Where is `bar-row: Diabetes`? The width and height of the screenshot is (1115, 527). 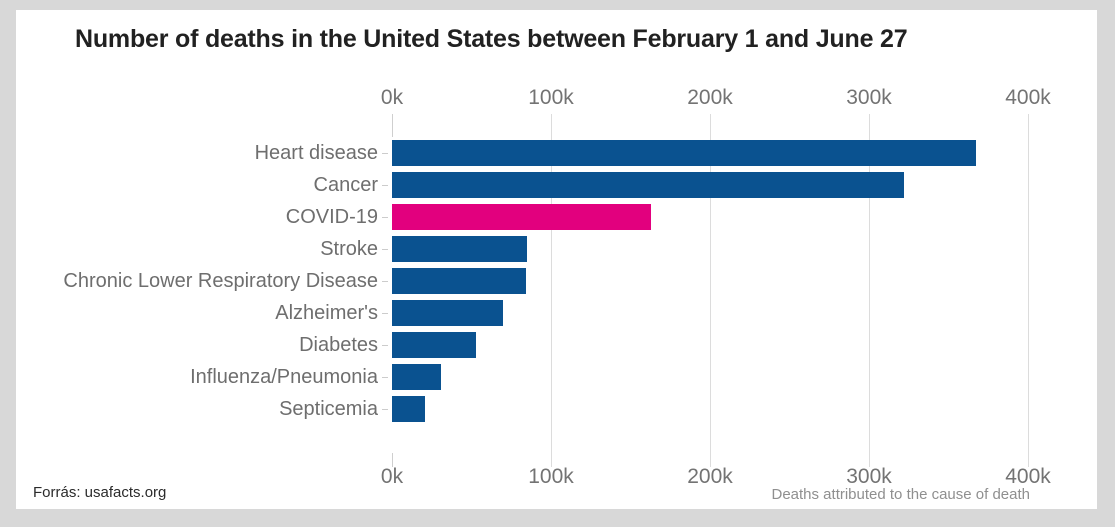
bar-row: Diabetes is located at coordinates (556, 345).